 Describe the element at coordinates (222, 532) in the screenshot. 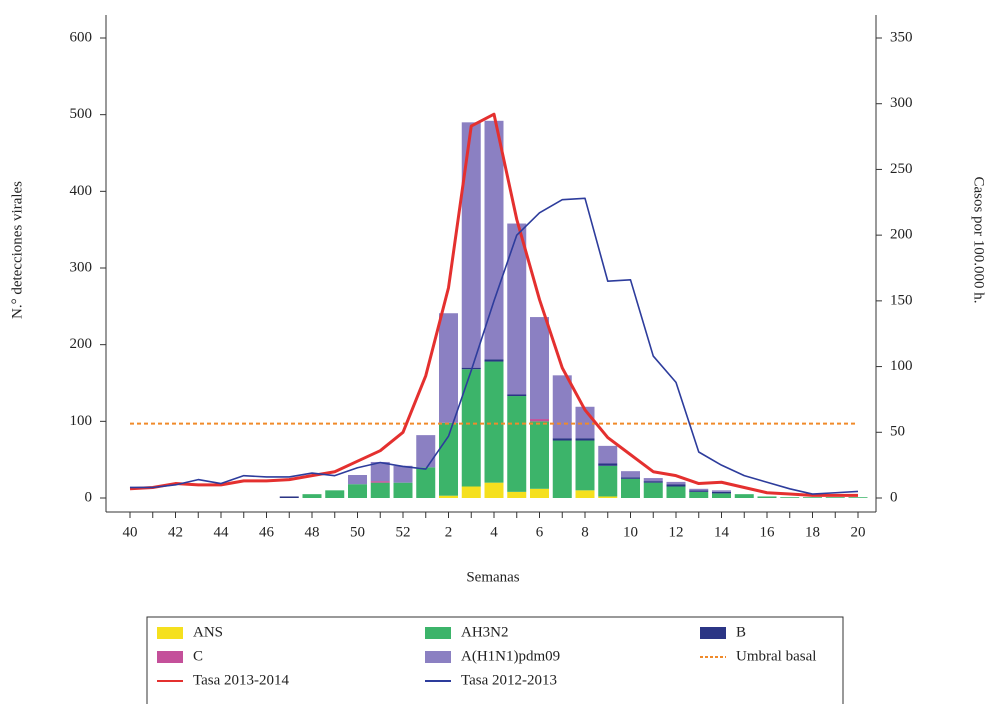

I see `x-tick-label: 44` at that location.